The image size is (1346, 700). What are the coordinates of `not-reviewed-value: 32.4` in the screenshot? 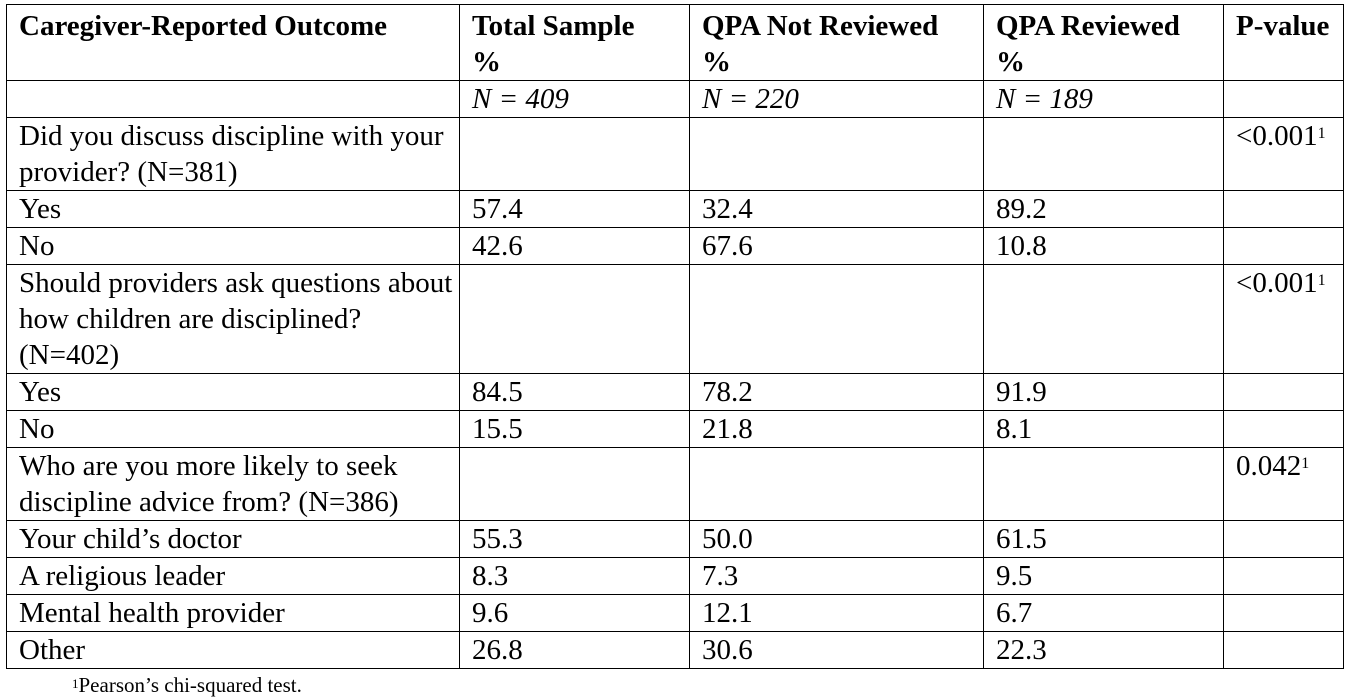 It's located at (836, 209).